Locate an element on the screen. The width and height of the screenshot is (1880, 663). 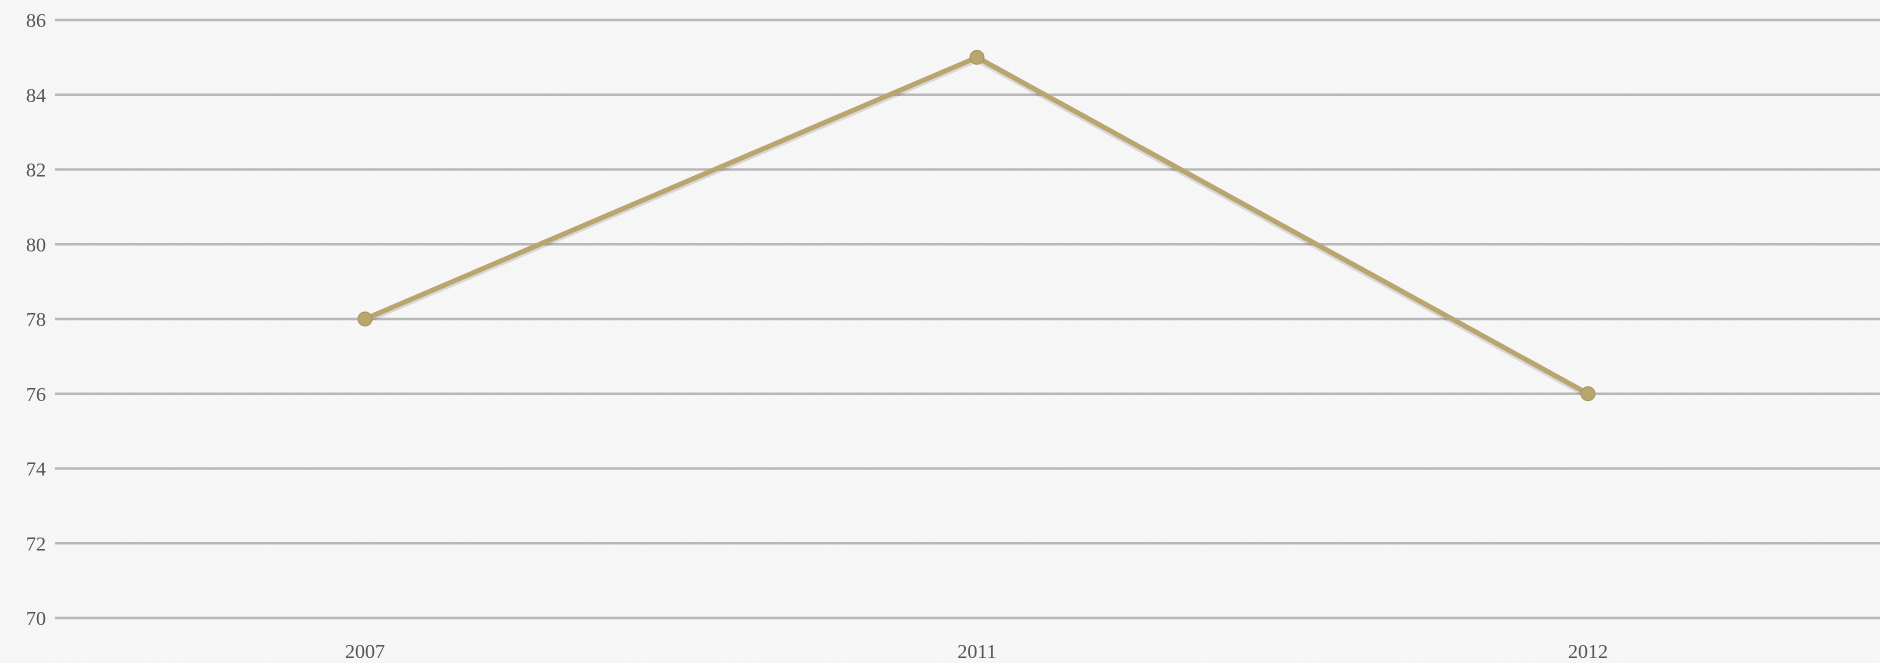
x-tick-label: 2012 is located at coordinates (1588, 652).